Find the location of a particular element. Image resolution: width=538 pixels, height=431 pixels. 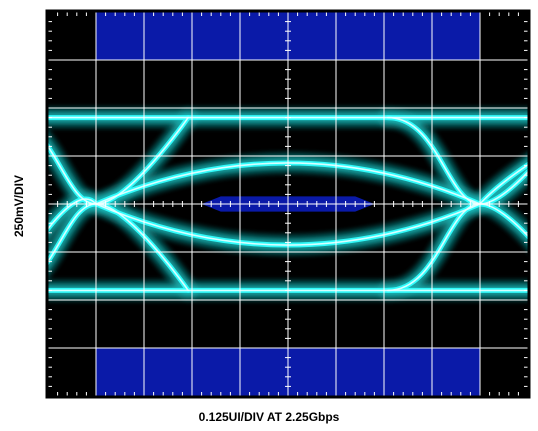

y-axis-label: 250mV/DIV is located at coordinates (19, 206).